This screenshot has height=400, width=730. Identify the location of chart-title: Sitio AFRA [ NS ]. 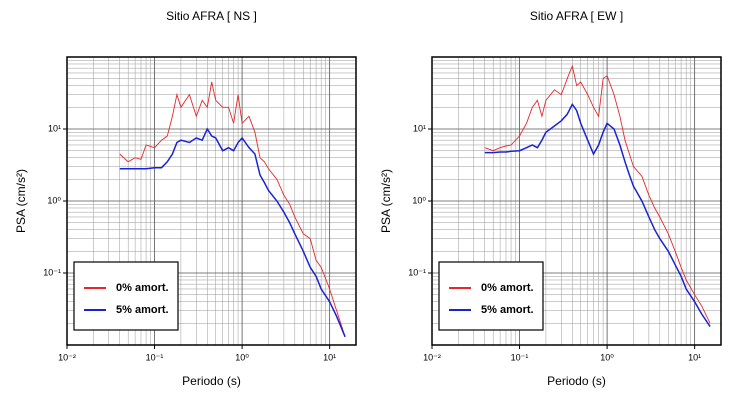
(211, 16).